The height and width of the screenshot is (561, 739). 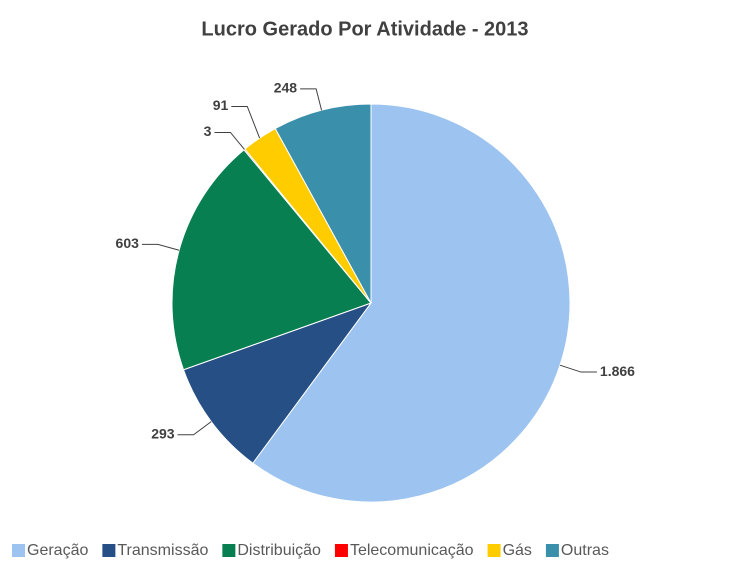 I want to click on legend-label: Geração, so click(x=57, y=550).